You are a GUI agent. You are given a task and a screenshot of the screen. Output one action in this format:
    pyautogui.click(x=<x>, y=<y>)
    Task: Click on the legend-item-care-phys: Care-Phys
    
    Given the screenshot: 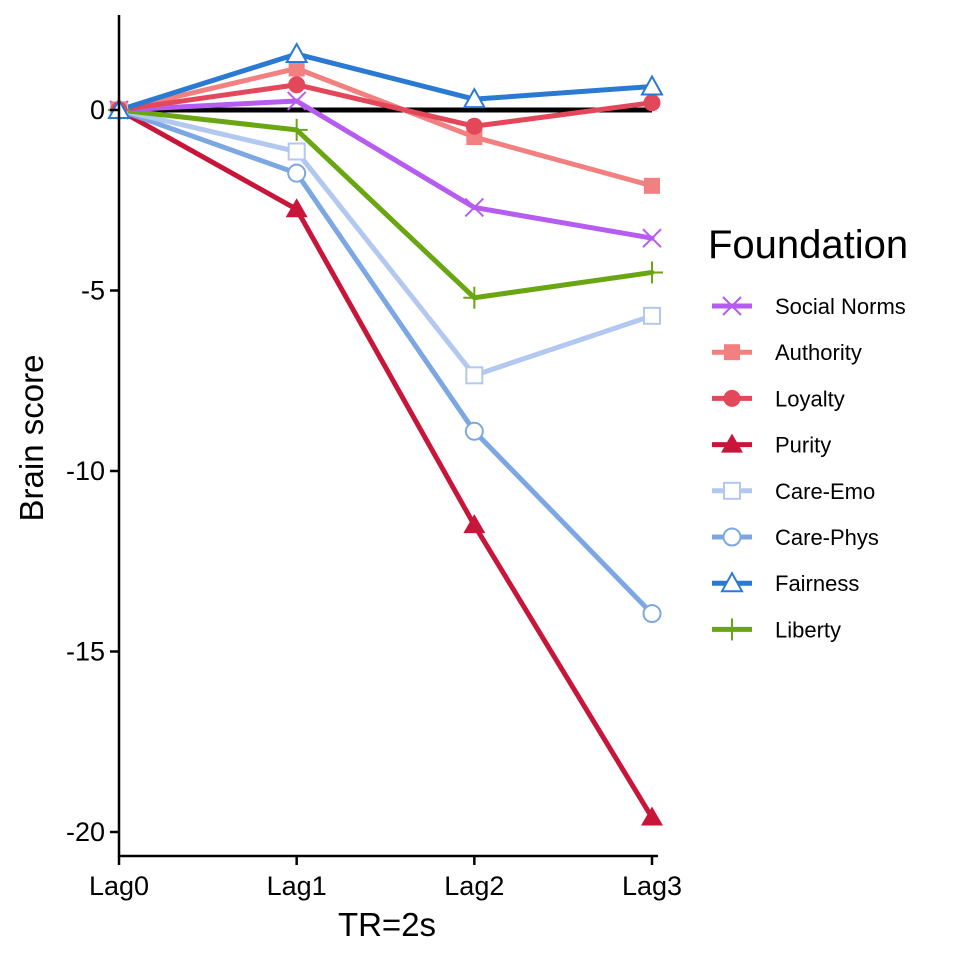 What is the action you would take?
    pyautogui.click(x=795, y=537)
    